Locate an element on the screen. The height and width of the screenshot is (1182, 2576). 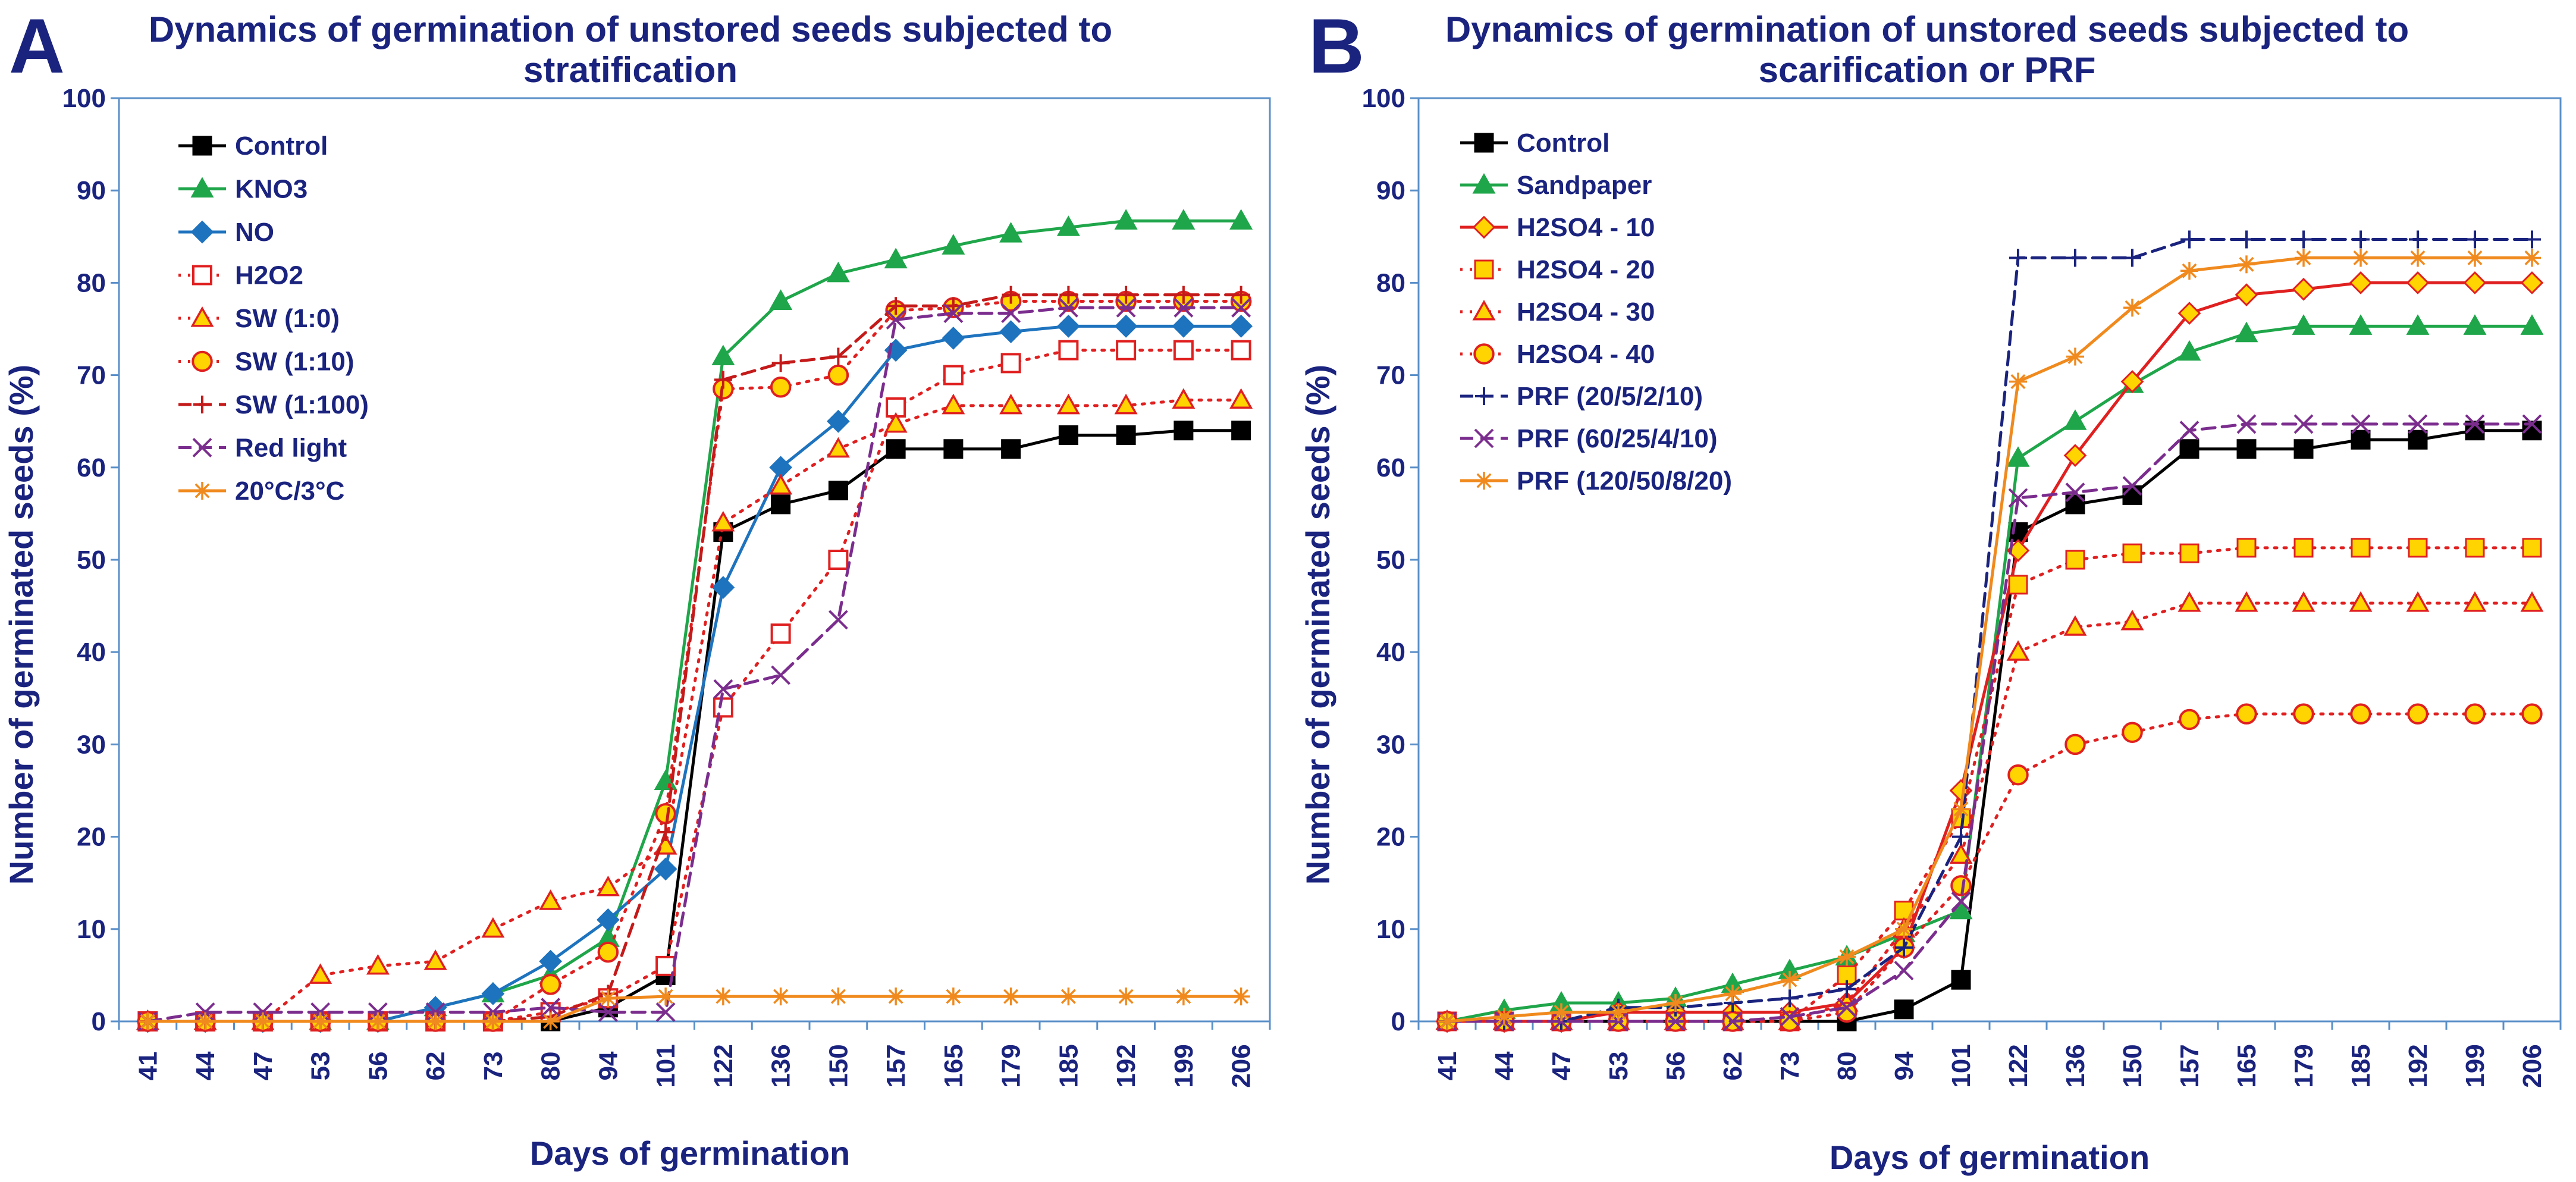
legend-label: 20°C/3°C is located at coordinates (289, 491).